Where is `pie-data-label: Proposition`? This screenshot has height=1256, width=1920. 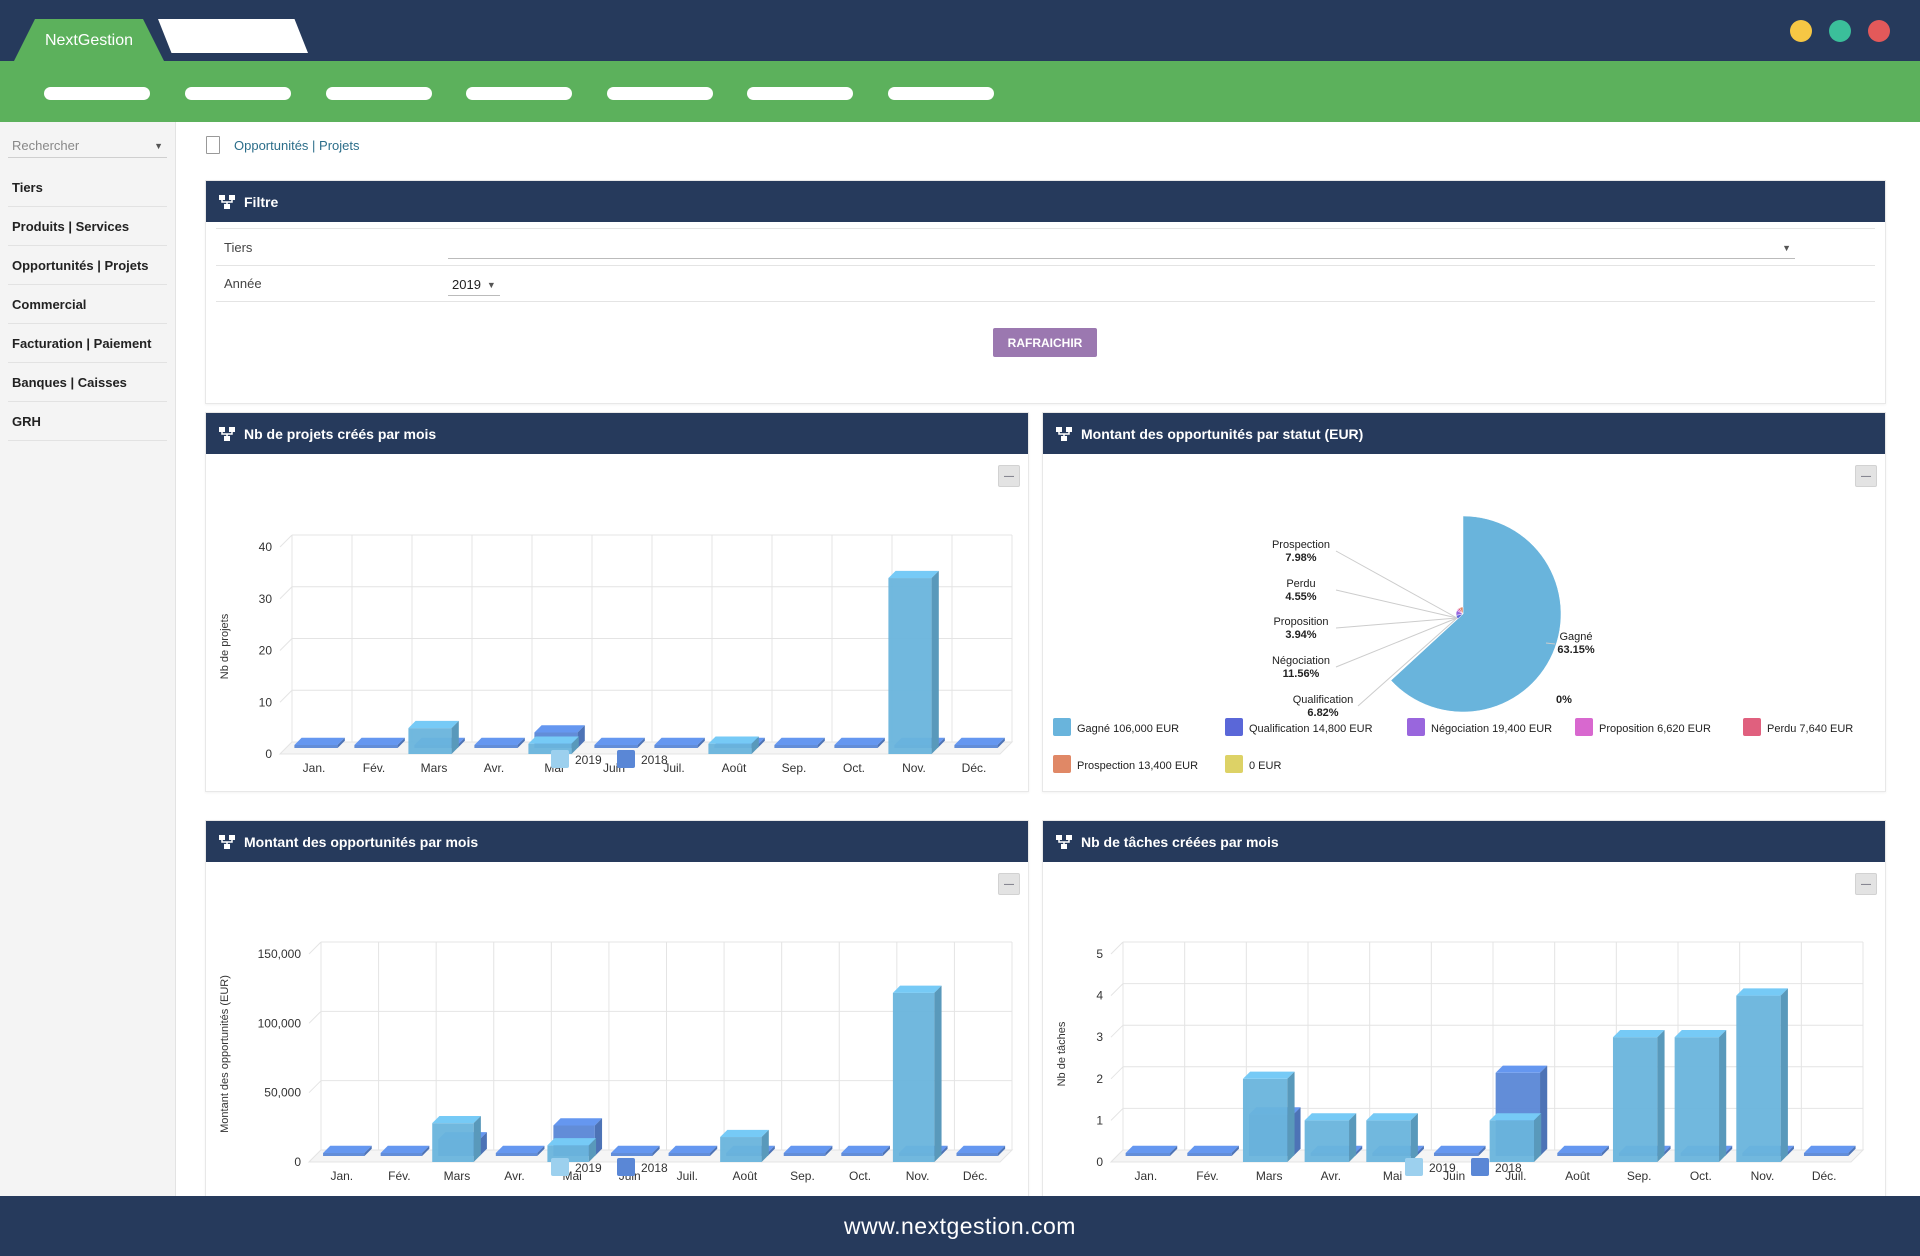
pie-data-label: Proposition is located at coordinates (1300, 622).